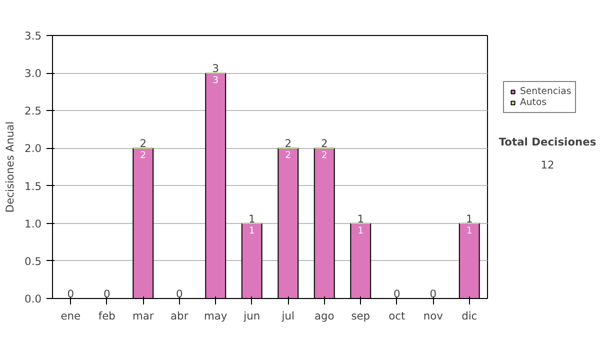  Describe the element at coordinates (179, 316) in the screenshot. I see `x-tick-label: abr` at that location.